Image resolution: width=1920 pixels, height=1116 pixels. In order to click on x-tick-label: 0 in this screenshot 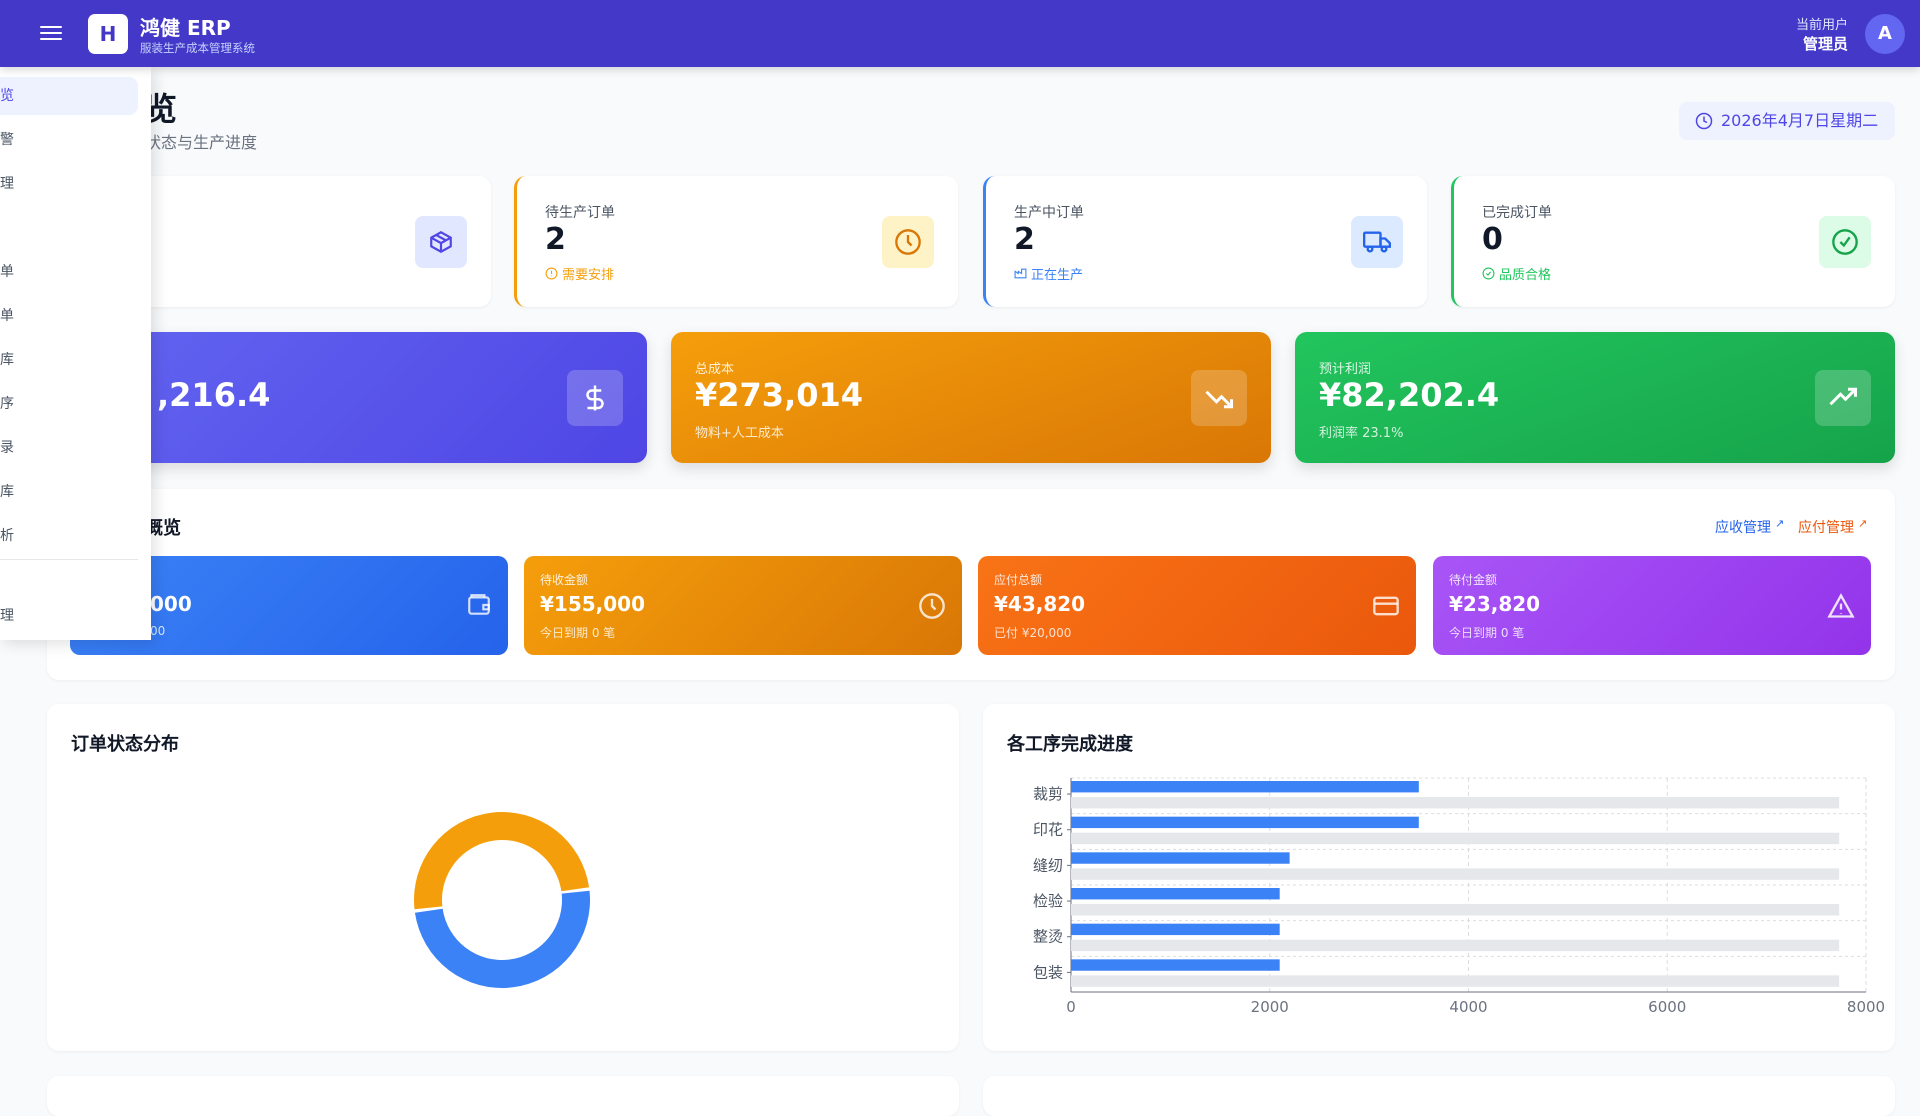, I will do `click(1071, 1007)`.